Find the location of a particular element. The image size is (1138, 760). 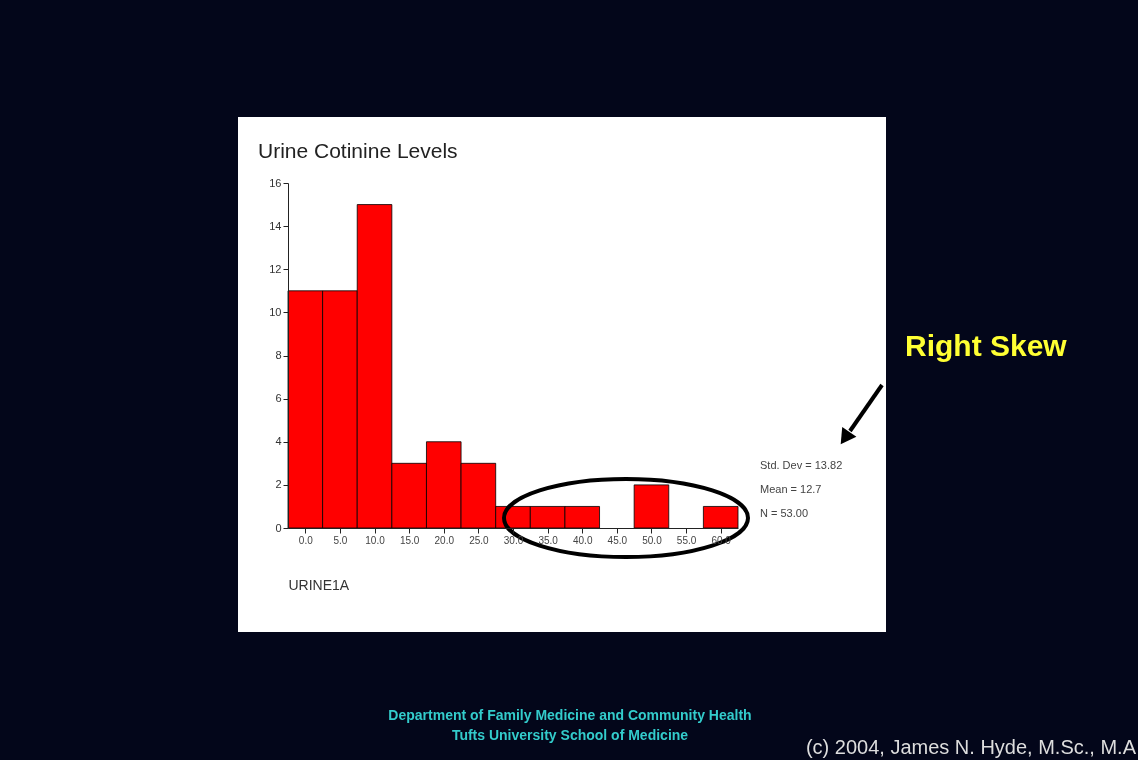

x-tick-label: 25.0 is located at coordinates (479, 540).